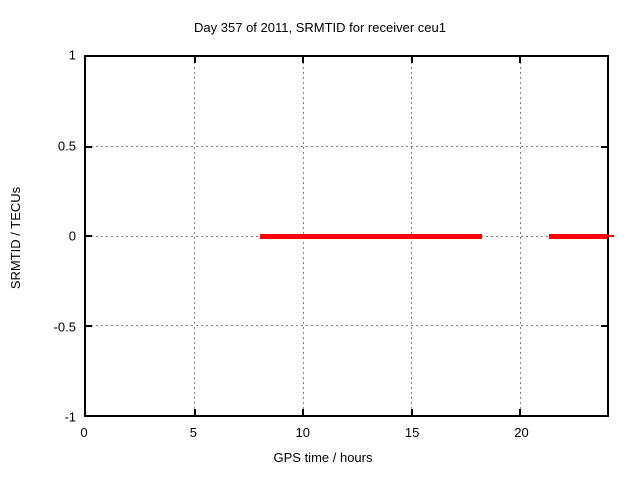 The image size is (640, 480). I want to click on x-axis-label: GPS time / hours, so click(323, 457).